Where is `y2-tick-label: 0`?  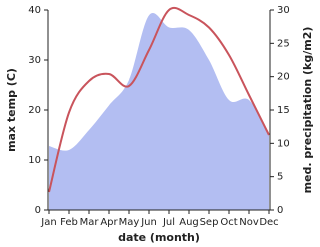 y2-tick-label: 0 is located at coordinates (280, 210).